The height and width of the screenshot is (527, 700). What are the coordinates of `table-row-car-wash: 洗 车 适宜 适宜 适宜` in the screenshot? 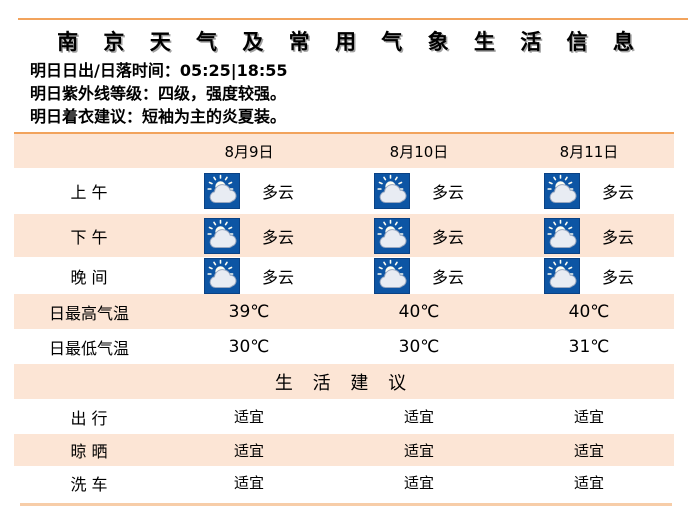 It's located at (344, 482).